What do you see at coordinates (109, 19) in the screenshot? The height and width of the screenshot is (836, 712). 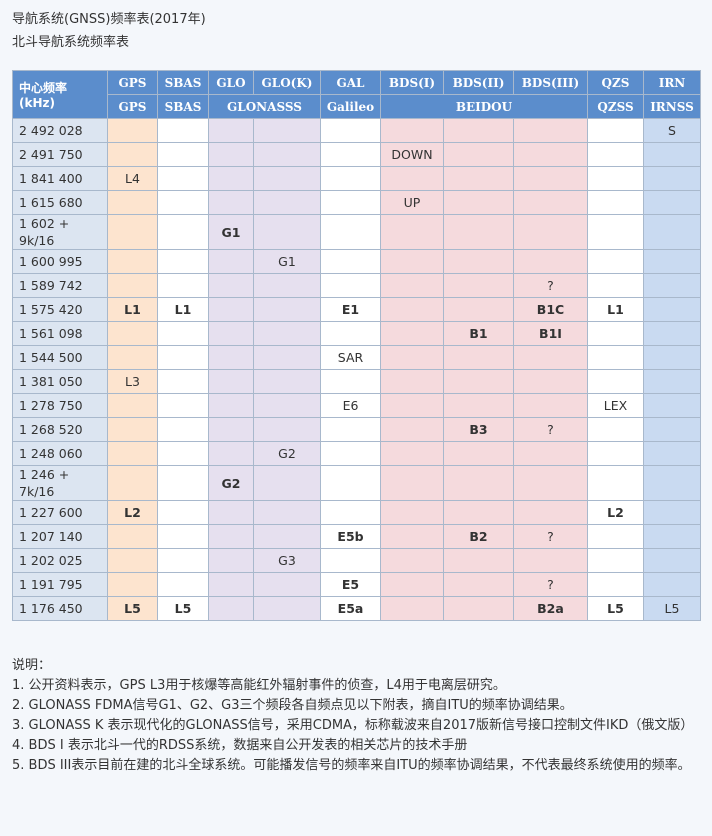 I see `title: 导航系统(GNSS)频率表(2017年)` at bounding box center [109, 19].